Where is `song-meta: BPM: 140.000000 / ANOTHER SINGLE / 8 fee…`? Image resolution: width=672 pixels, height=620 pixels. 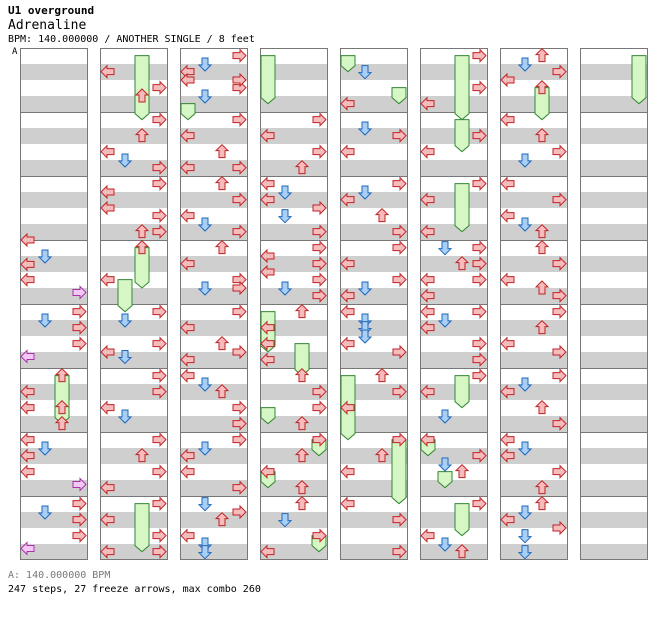
song-meta: BPM: 140.000000 / ANOTHER SINGLE / 8 fee… is located at coordinates (131, 39).